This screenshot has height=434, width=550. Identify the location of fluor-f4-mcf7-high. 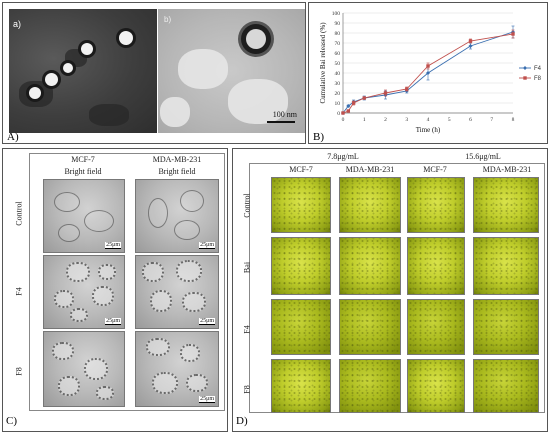
(436, 327).